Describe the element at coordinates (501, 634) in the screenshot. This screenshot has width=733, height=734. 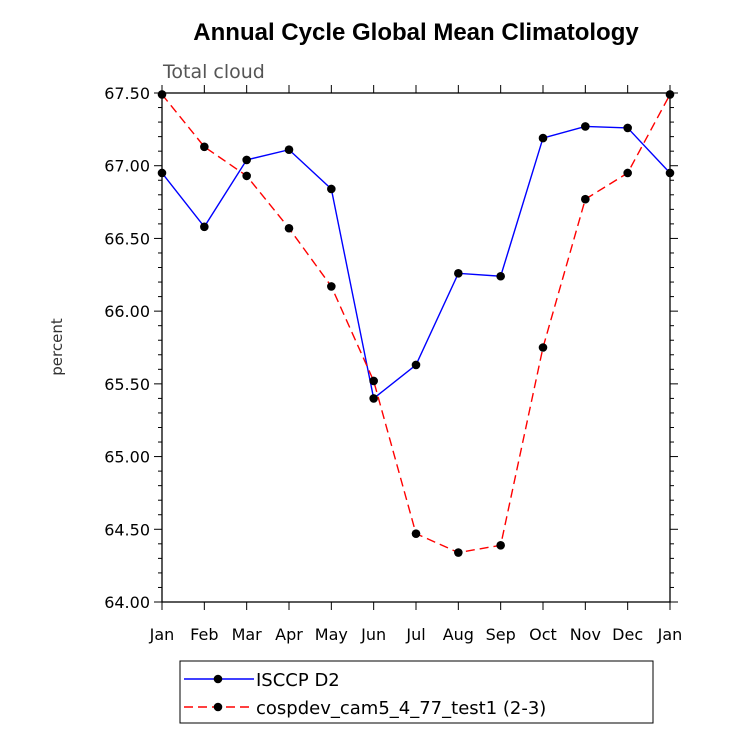
I see `x-tick-label: Sep` at that location.